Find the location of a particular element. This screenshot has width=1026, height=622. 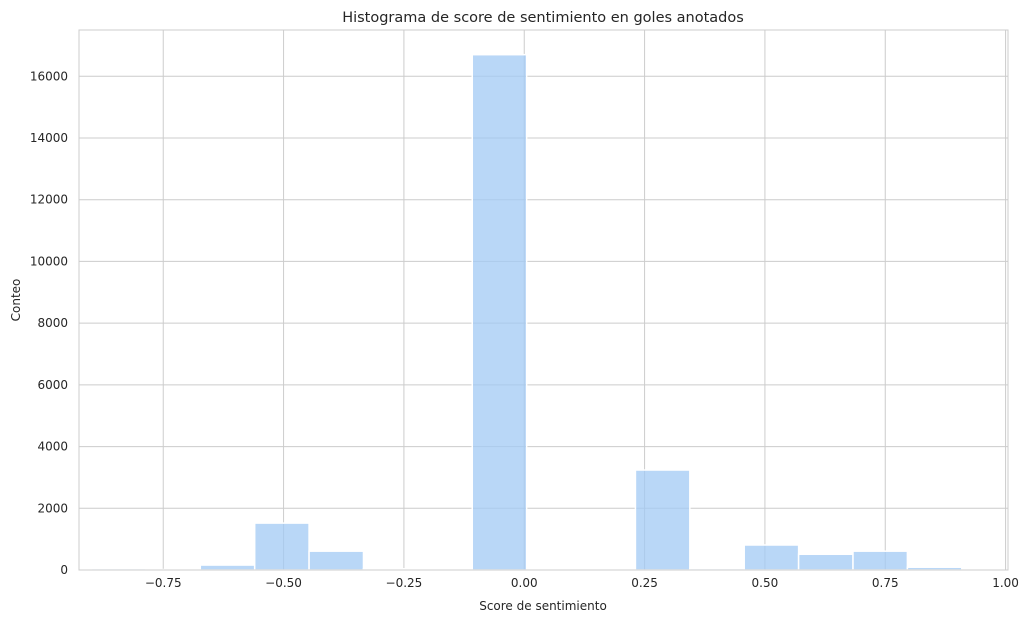

y-tick-label: 6000 is located at coordinates (52, 385).